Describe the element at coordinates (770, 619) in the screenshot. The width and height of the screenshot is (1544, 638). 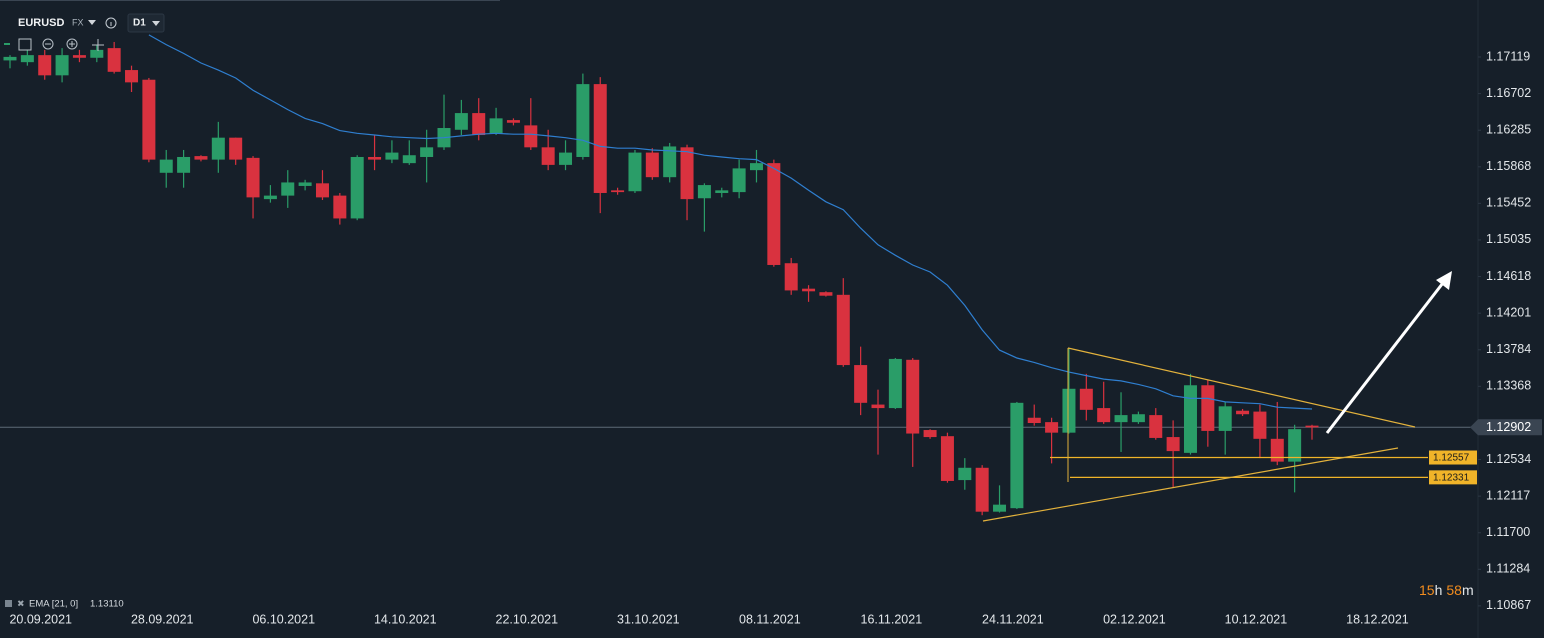
I see `x-tick-label: 08.11.2021` at that location.